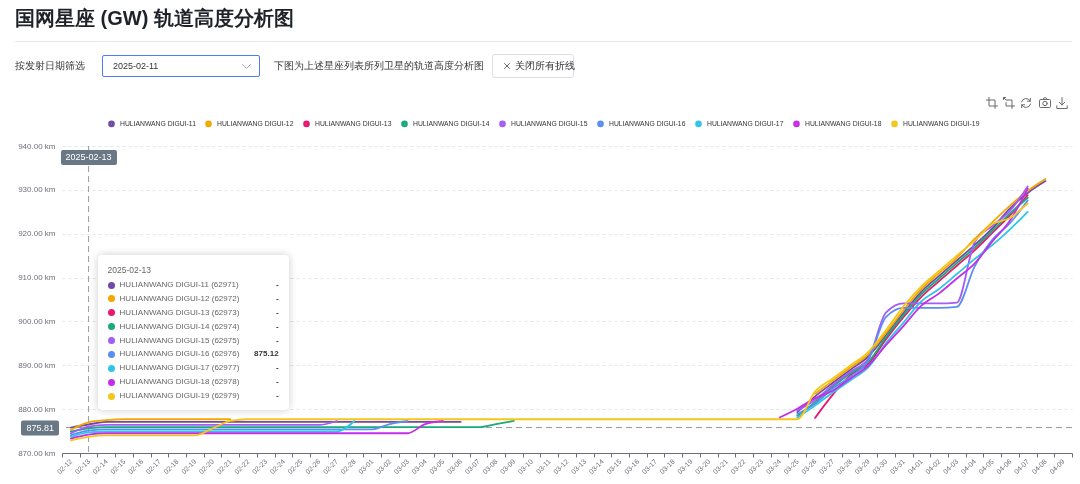  I want to click on y-tick-label: 900.00 km, so click(37, 321).